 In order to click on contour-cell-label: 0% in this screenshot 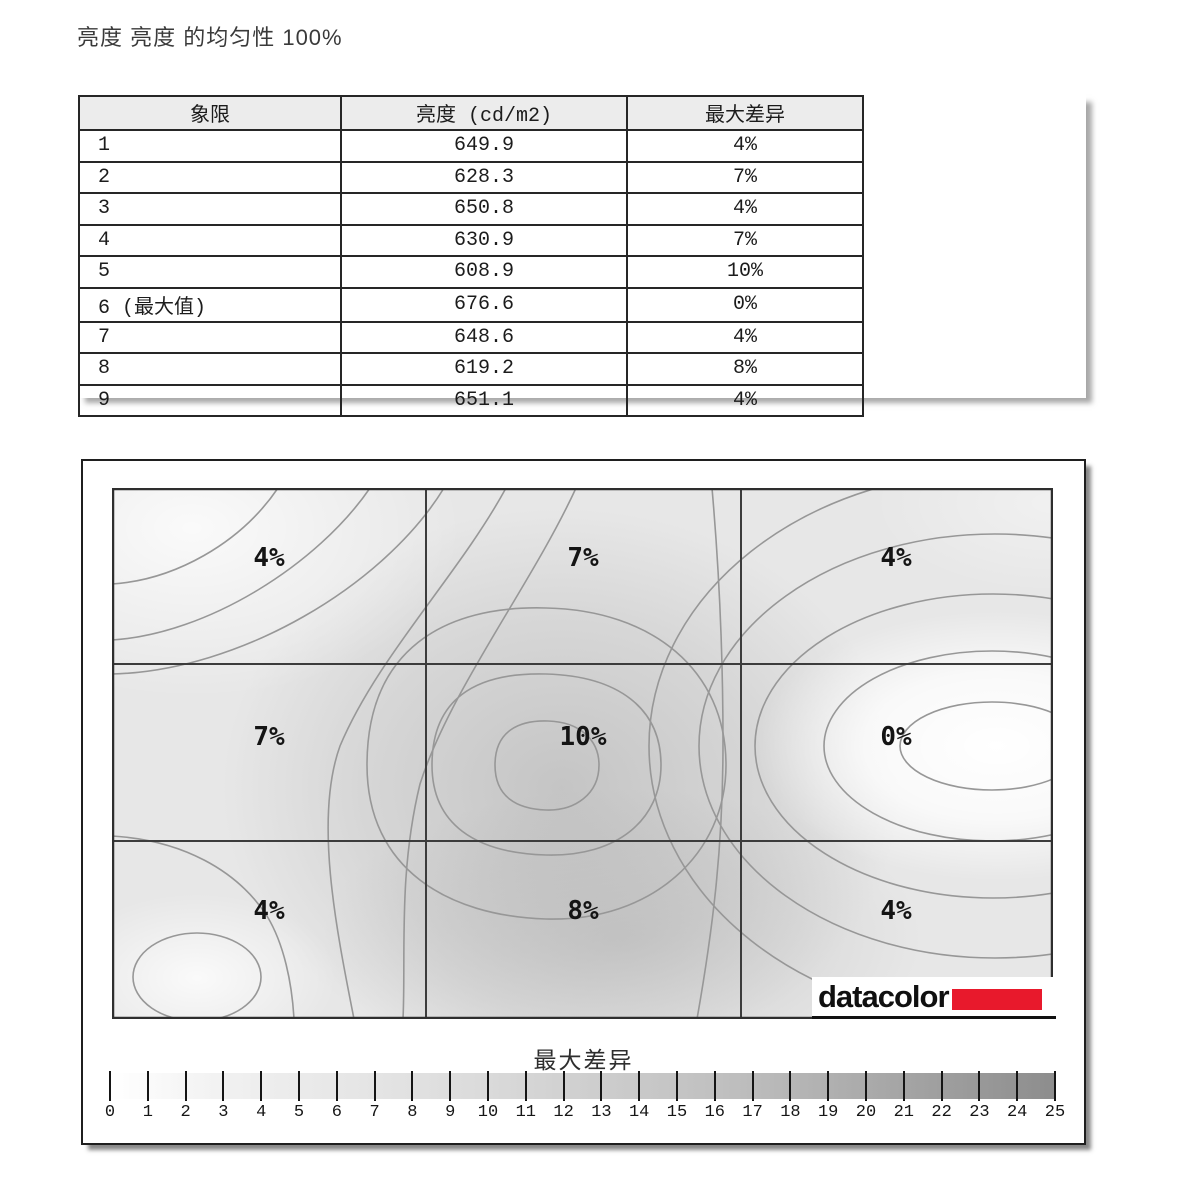, I will do `click(896, 737)`.